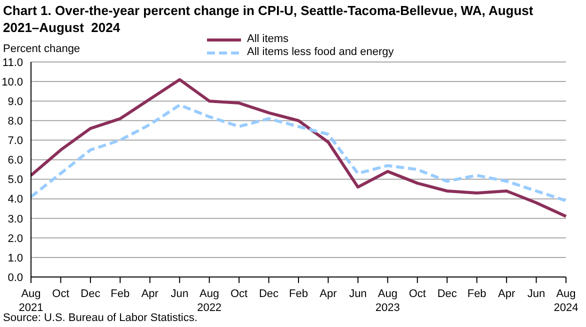 The height and width of the screenshot is (327, 586). What do you see at coordinates (268, 39) in the screenshot?
I see `legend-label: All items` at bounding box center [268, 39].